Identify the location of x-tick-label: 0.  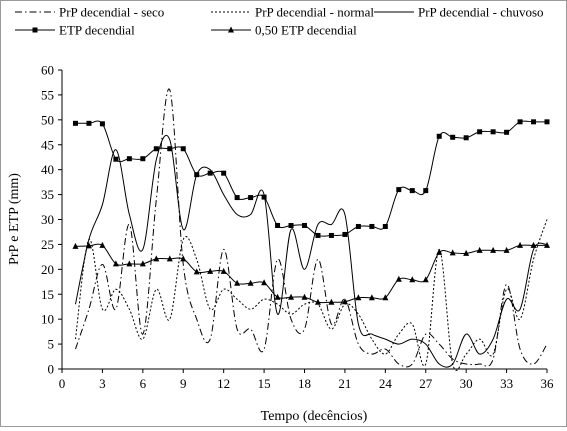
(62, 383).